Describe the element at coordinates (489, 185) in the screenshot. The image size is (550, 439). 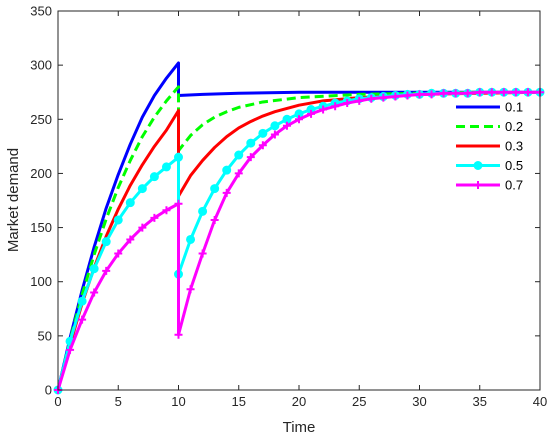
I see `legend-item: 0.7` at that location.